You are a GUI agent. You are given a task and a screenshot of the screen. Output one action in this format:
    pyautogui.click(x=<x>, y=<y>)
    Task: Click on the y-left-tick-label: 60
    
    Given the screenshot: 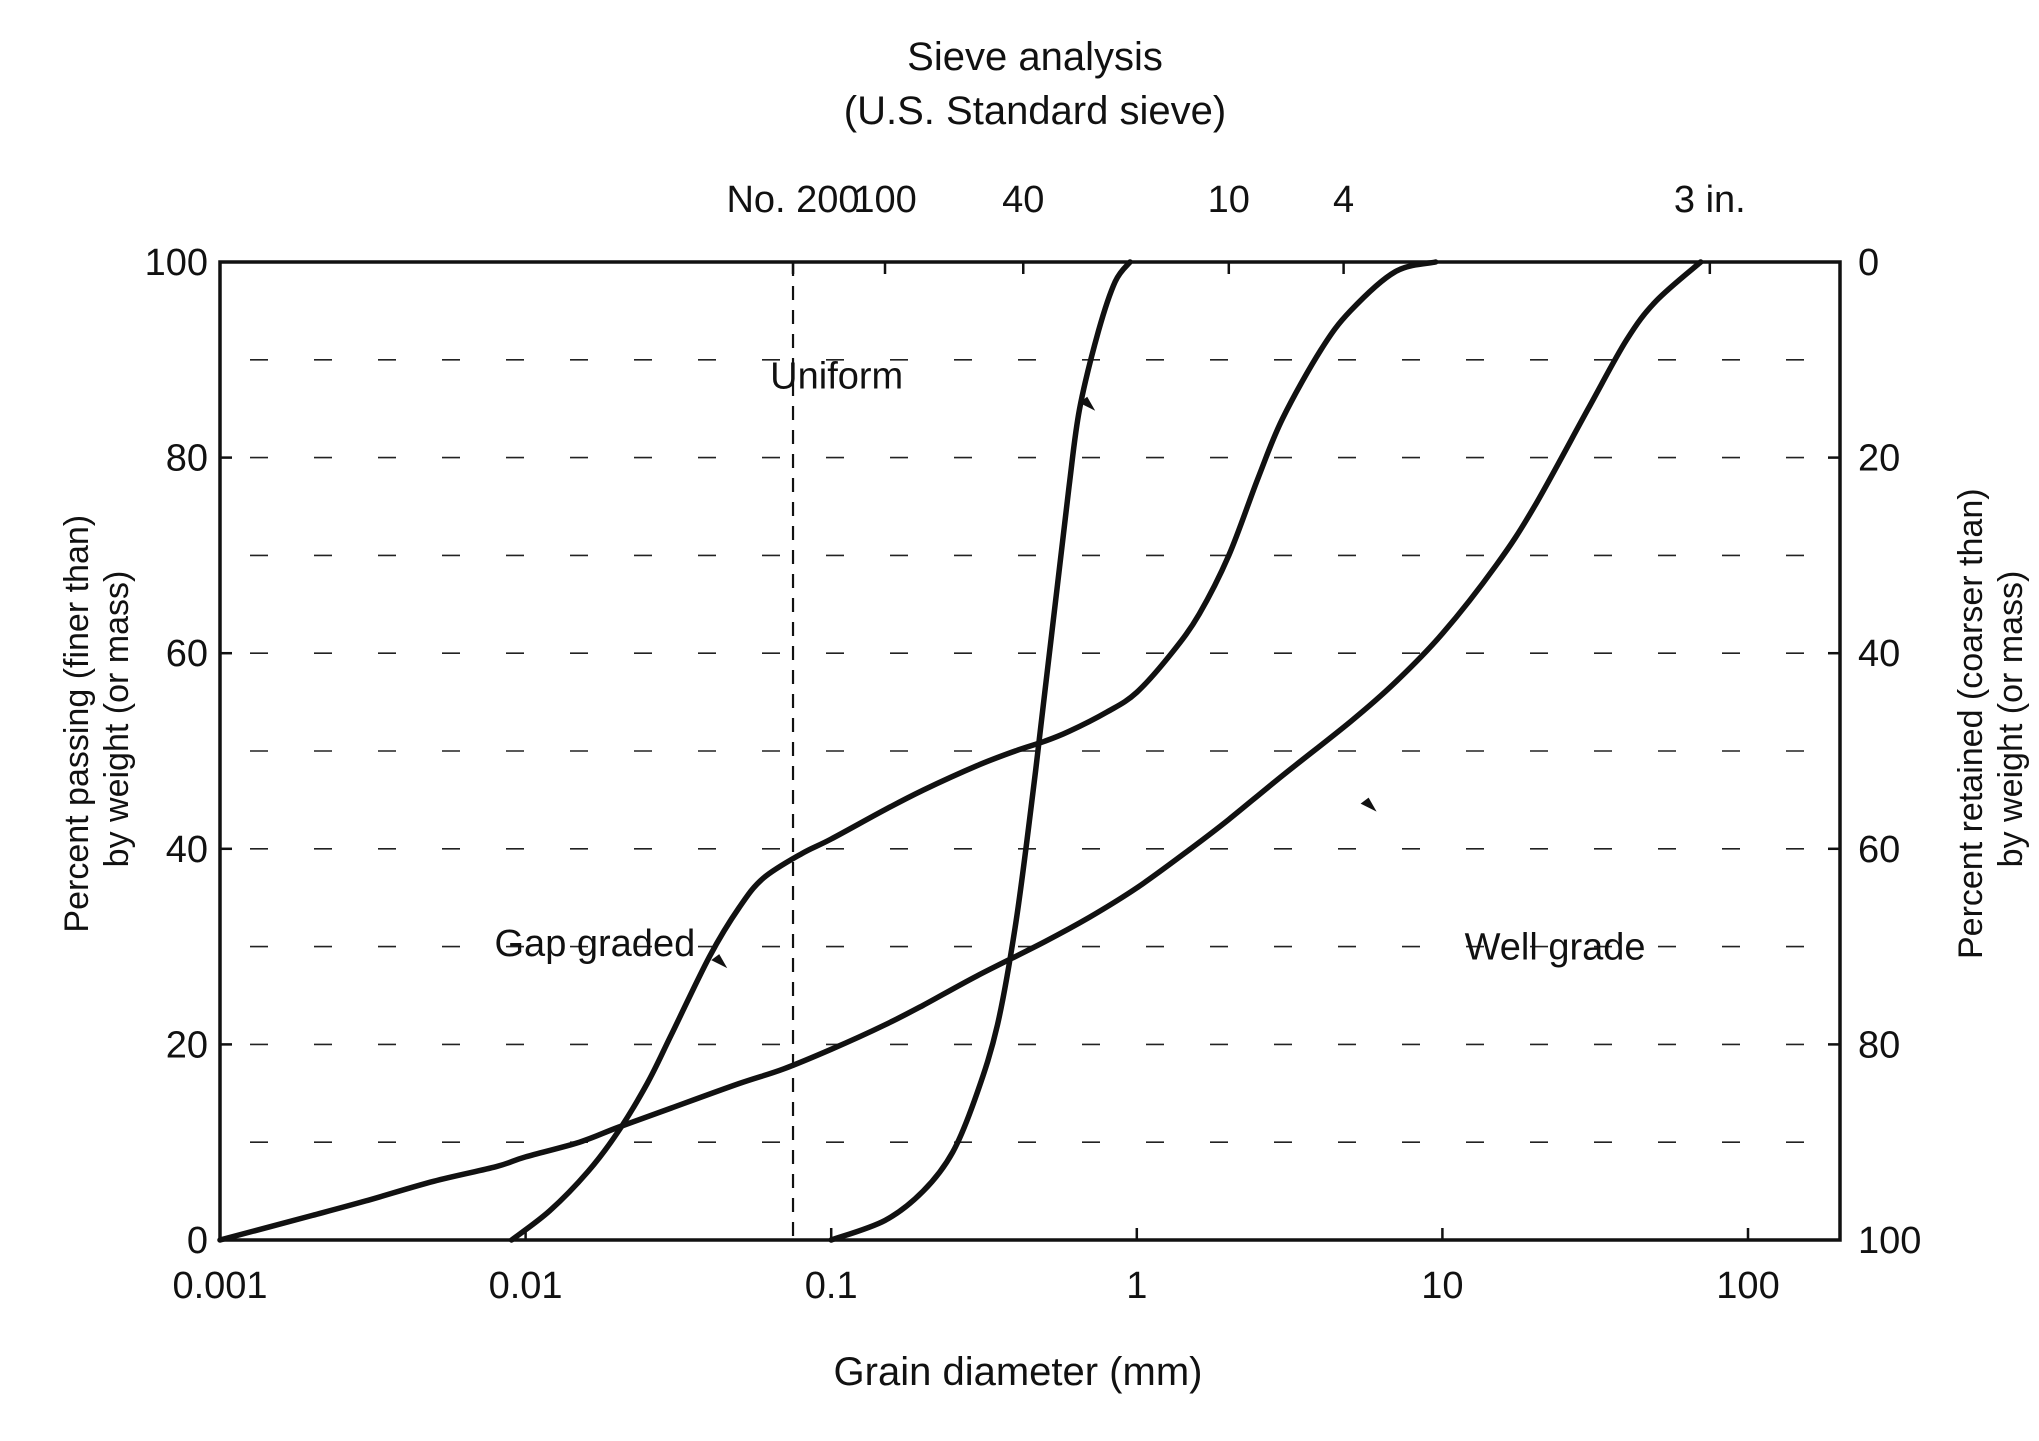 What is the action you would take?
    pyautogui.click(x=187, y=654)
    